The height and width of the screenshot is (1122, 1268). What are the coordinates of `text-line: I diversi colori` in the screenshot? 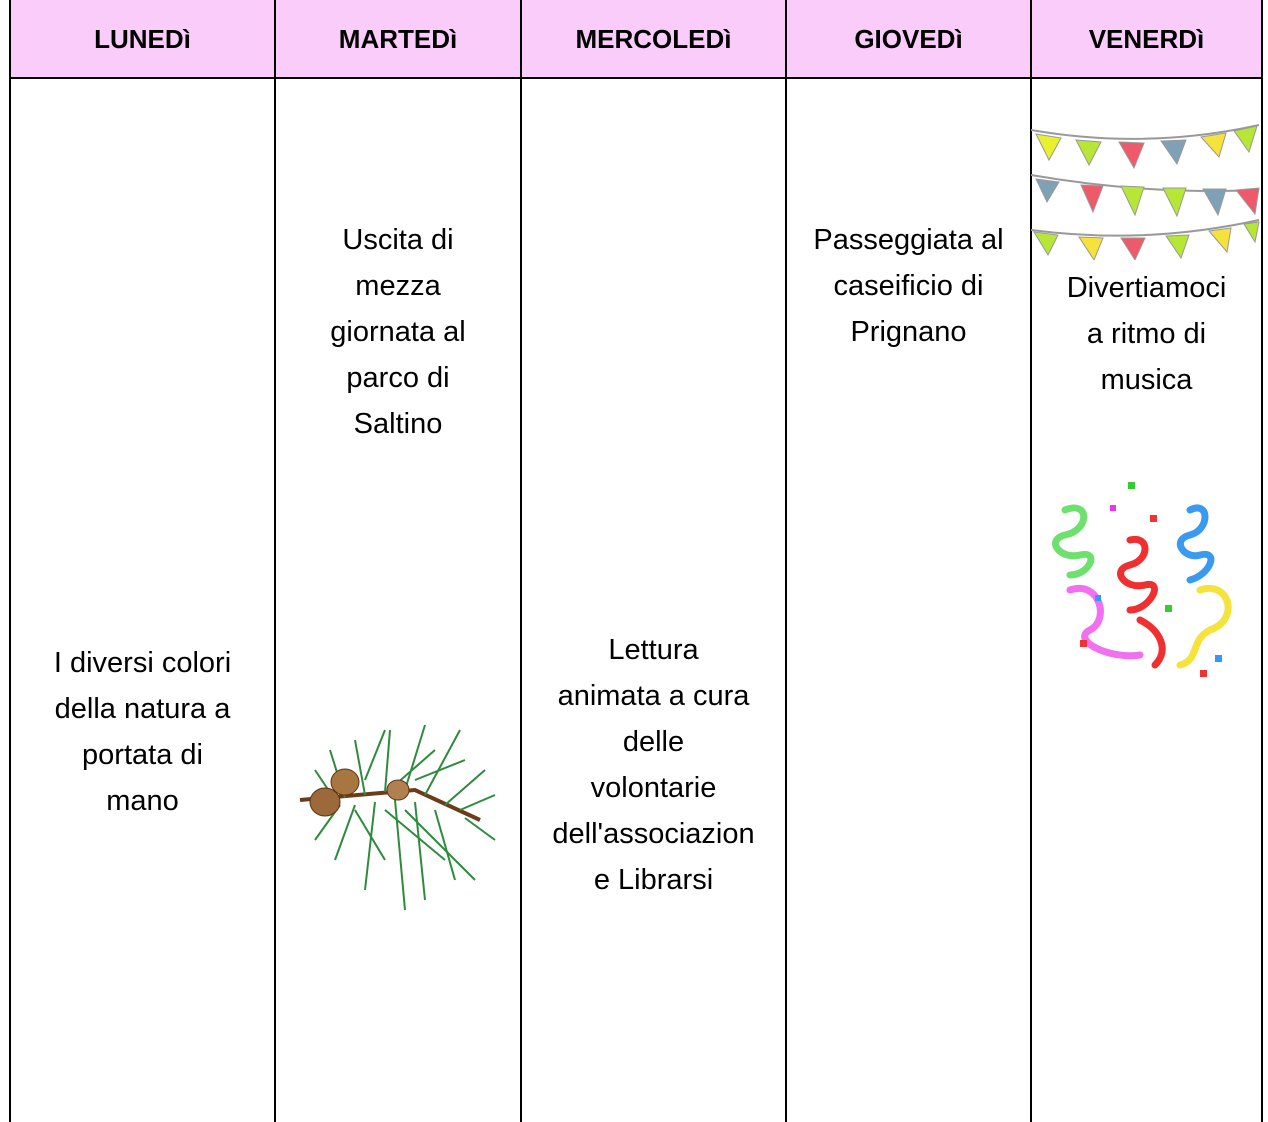 It's located at (142, 663).